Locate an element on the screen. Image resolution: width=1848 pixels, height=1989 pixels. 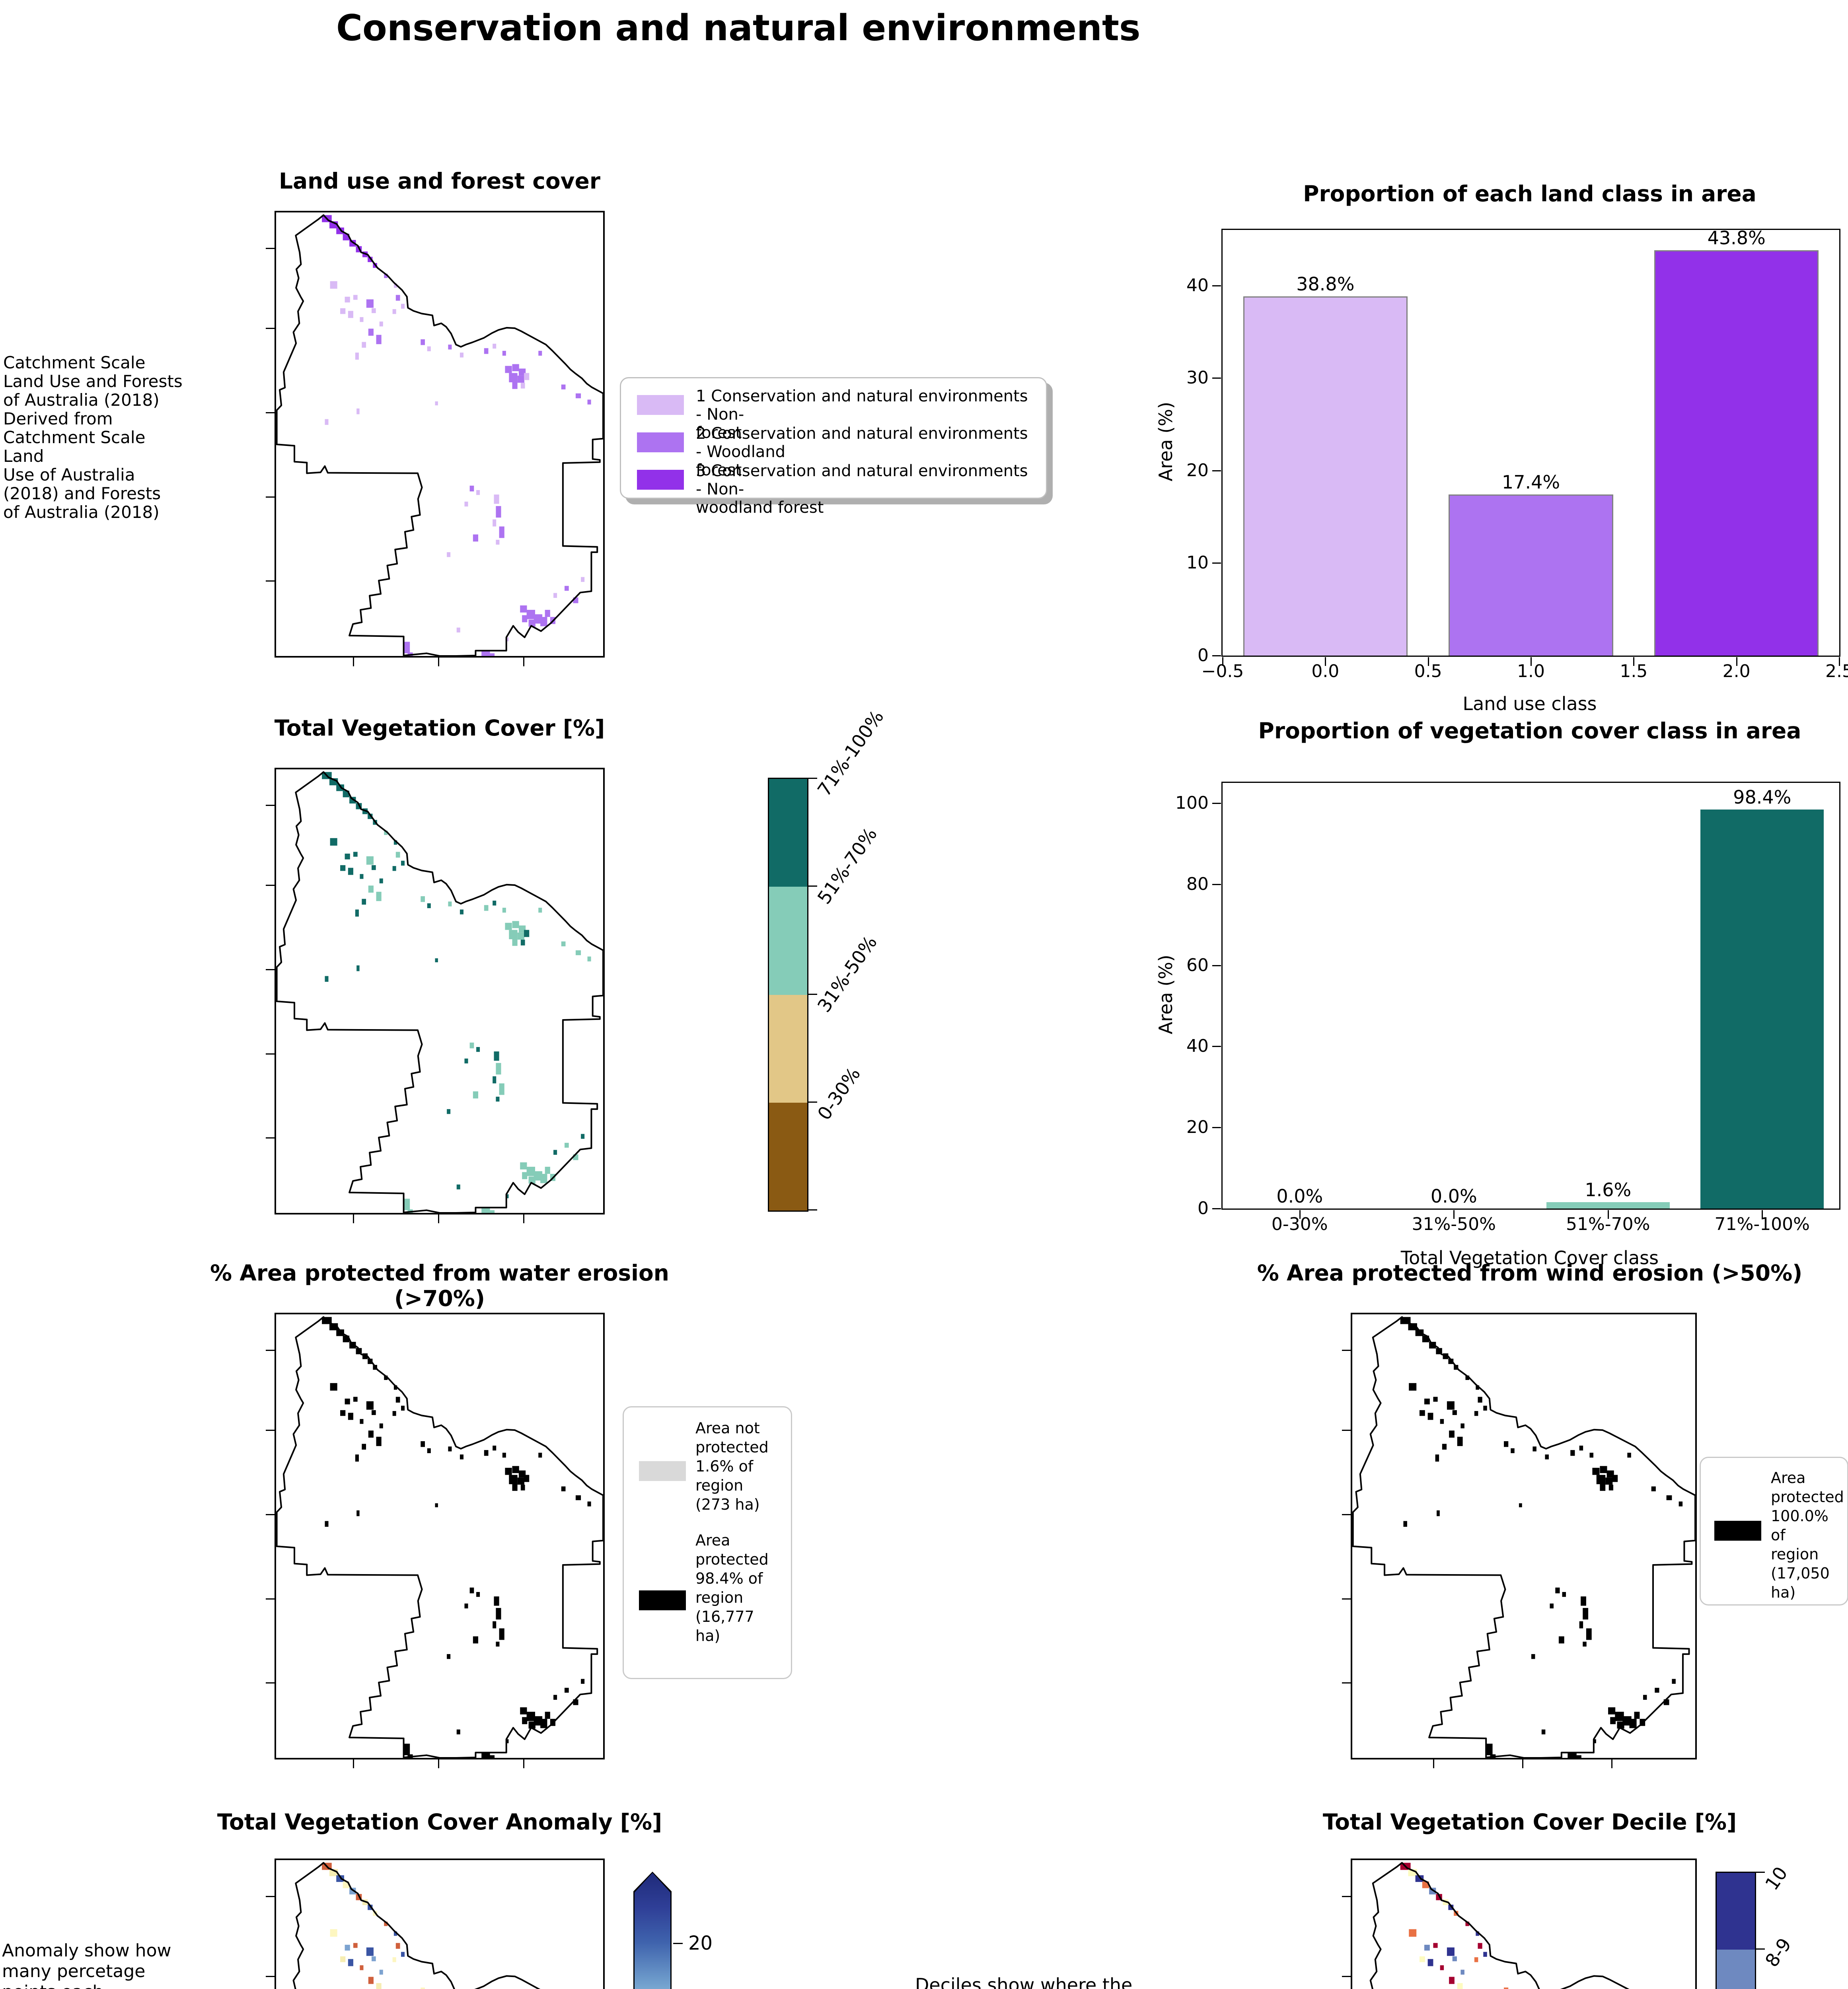
bar-value-label: 17.4% is located at coordinates (1531, 482).